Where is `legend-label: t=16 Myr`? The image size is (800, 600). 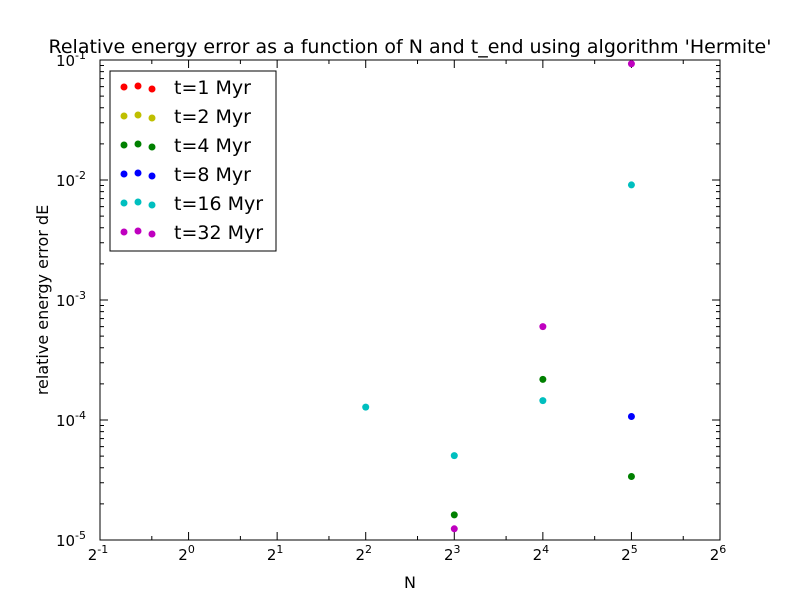
legend-label: t=16 Myr is located at coordinates (218, 204).